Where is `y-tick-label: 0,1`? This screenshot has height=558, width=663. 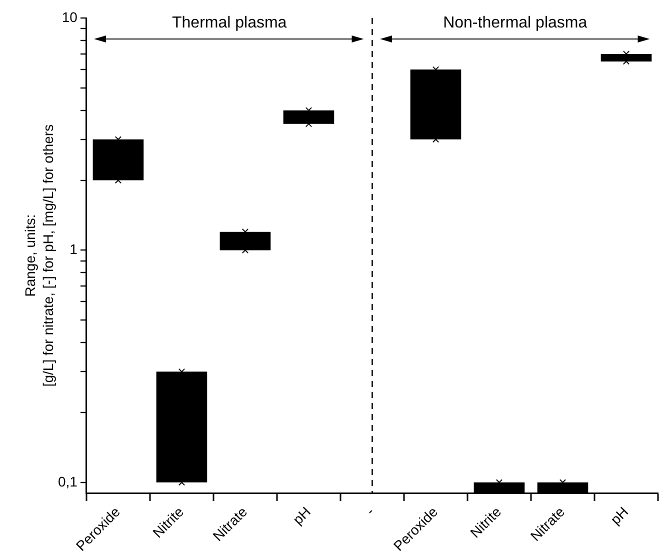 y-tick-label: 0,1 is located at coordinates (68, 481).